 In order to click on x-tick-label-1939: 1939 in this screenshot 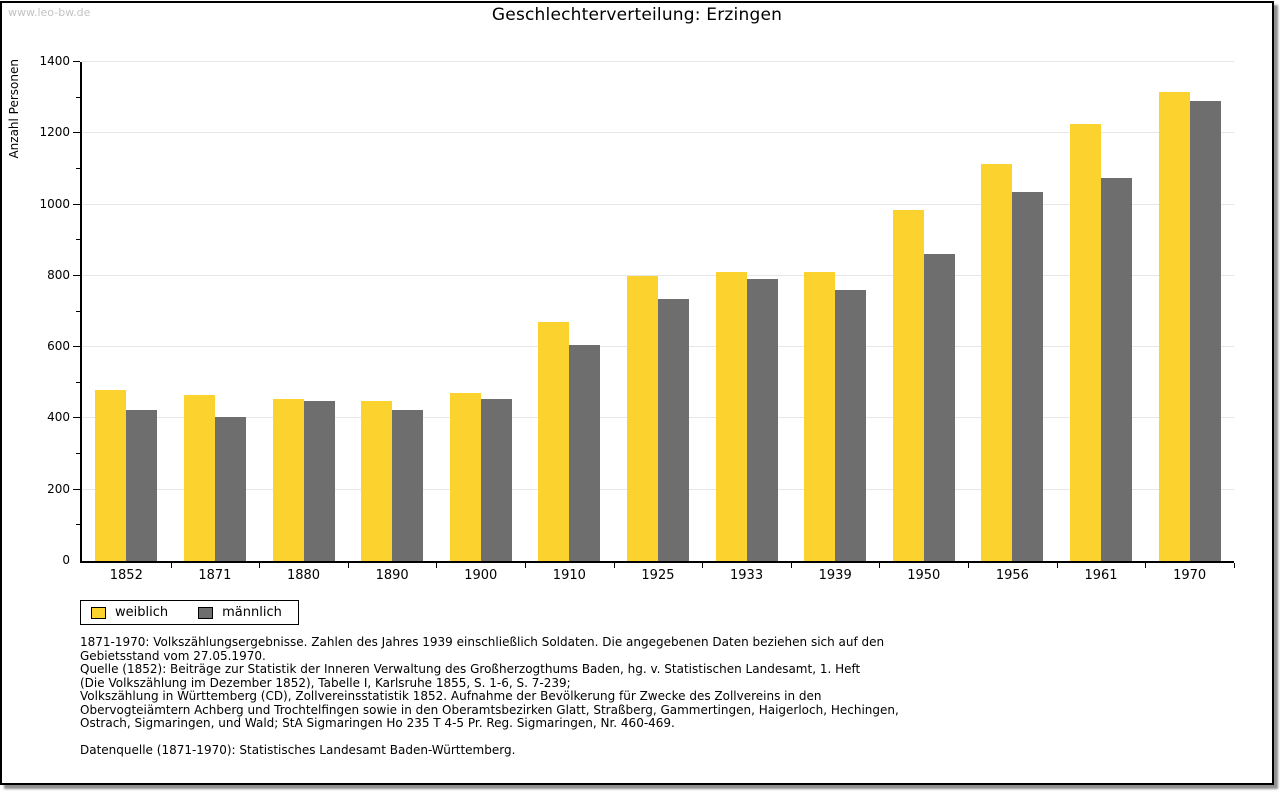, I will do `click(835, 575)`.